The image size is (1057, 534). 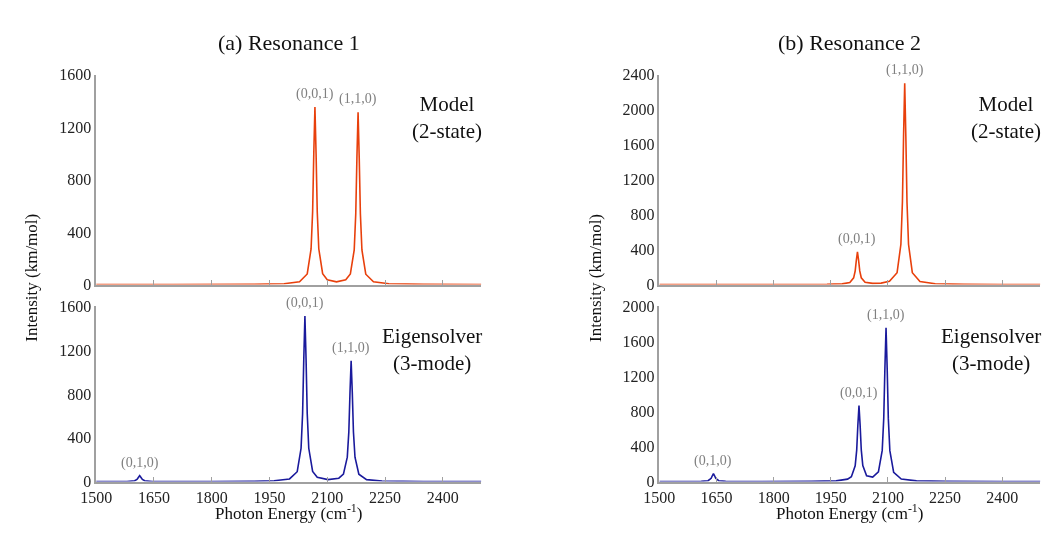 I want to click on chart-title: (a) Resonance 1, so click(x=289, y=42).